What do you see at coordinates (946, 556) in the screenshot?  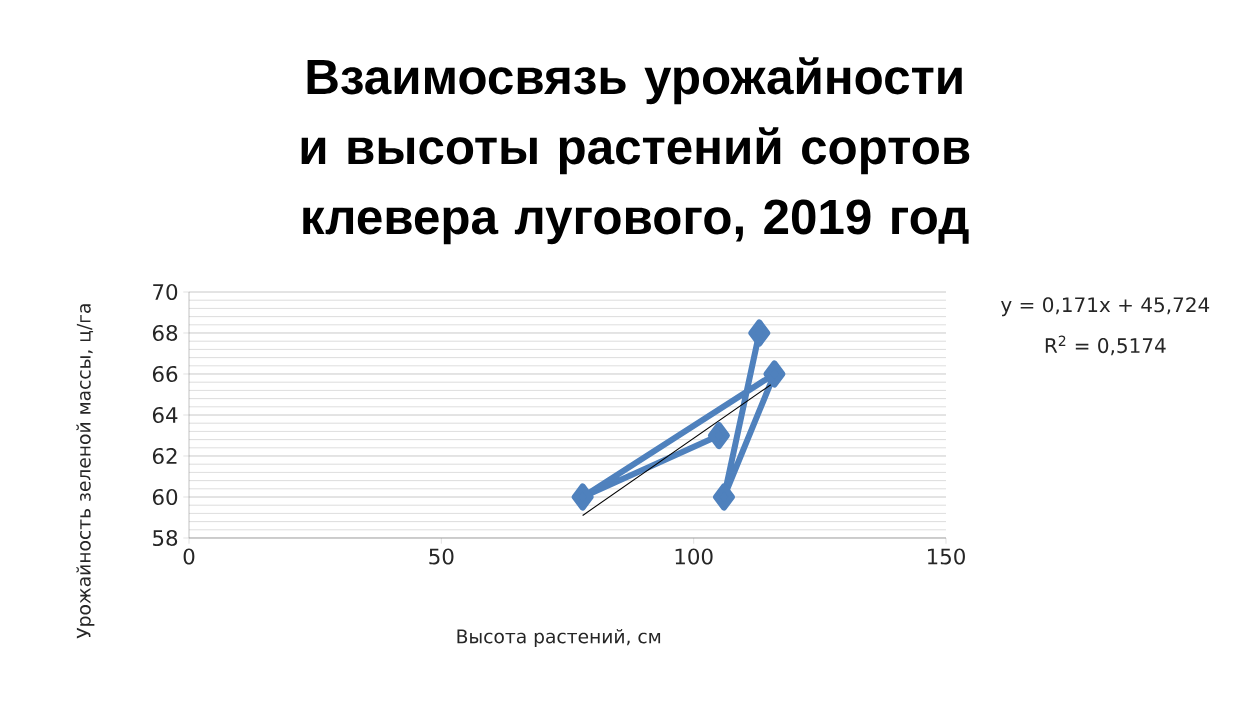 I see `x-tick-label: 150` at bounding box center [946, 556].